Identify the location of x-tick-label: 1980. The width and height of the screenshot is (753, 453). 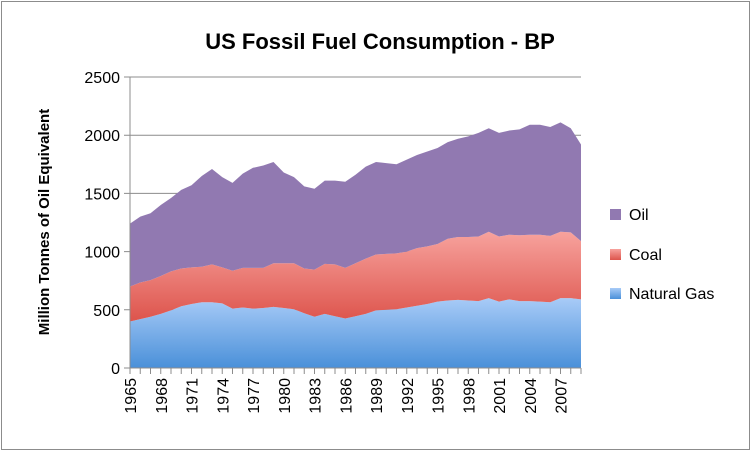
(285, 396).